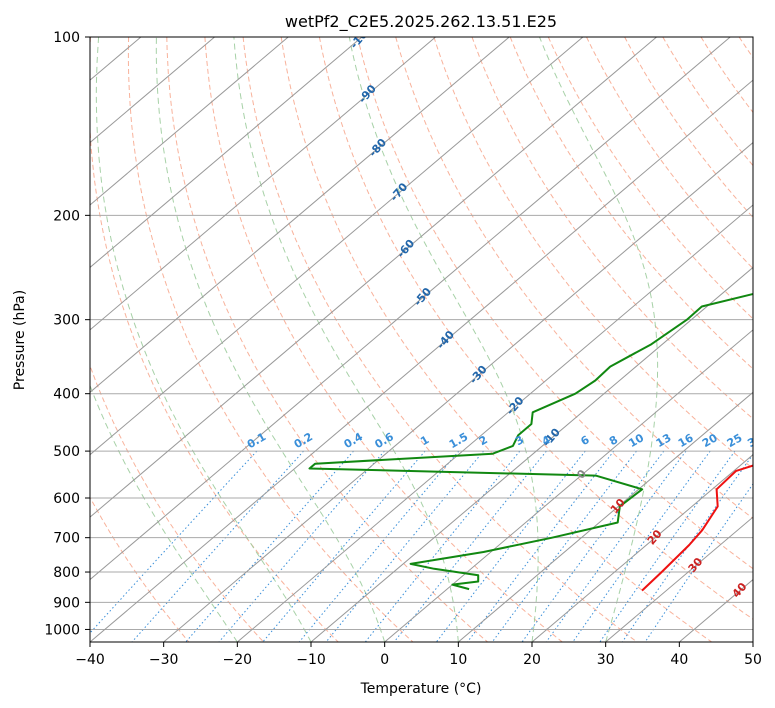  What do you see at coordinates (20, 340) in the screenshot?
I see `y-axis-title: Pressure (hPa)` at bounding box center [20, 340].